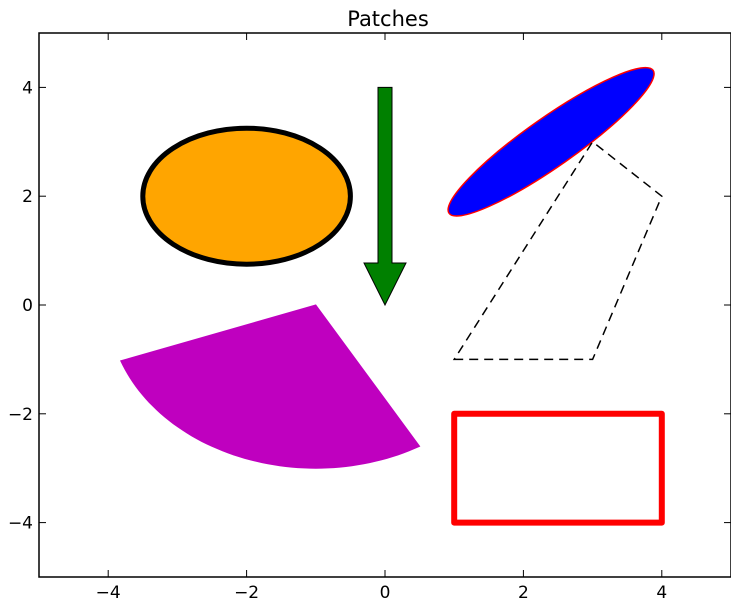  What do you see at coordinates (388, 19) in the screenshot?
I see `chart-title: Patches` at bounding box center [388, 19].